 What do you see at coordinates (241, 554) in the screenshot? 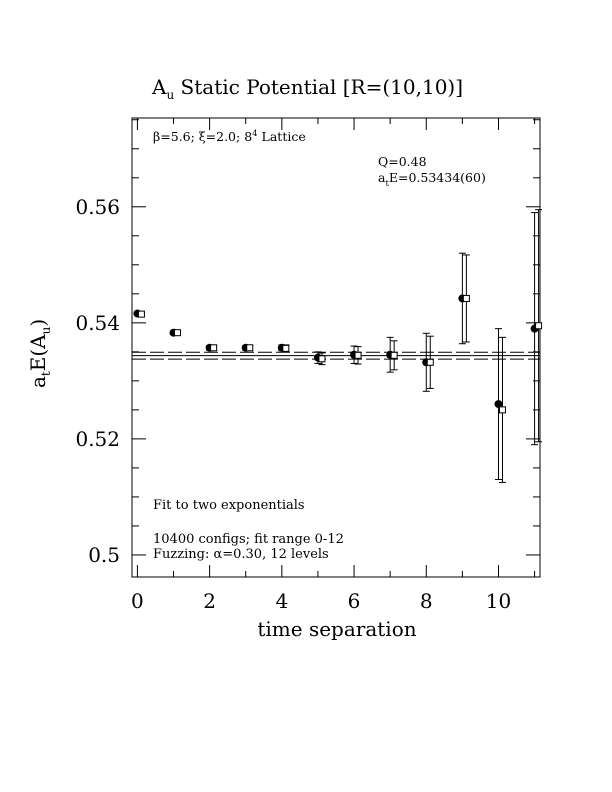
I see `fuzzing-annotation: Fuzzing: α=0.30, 12 levels` at bounding box center [241, 554].